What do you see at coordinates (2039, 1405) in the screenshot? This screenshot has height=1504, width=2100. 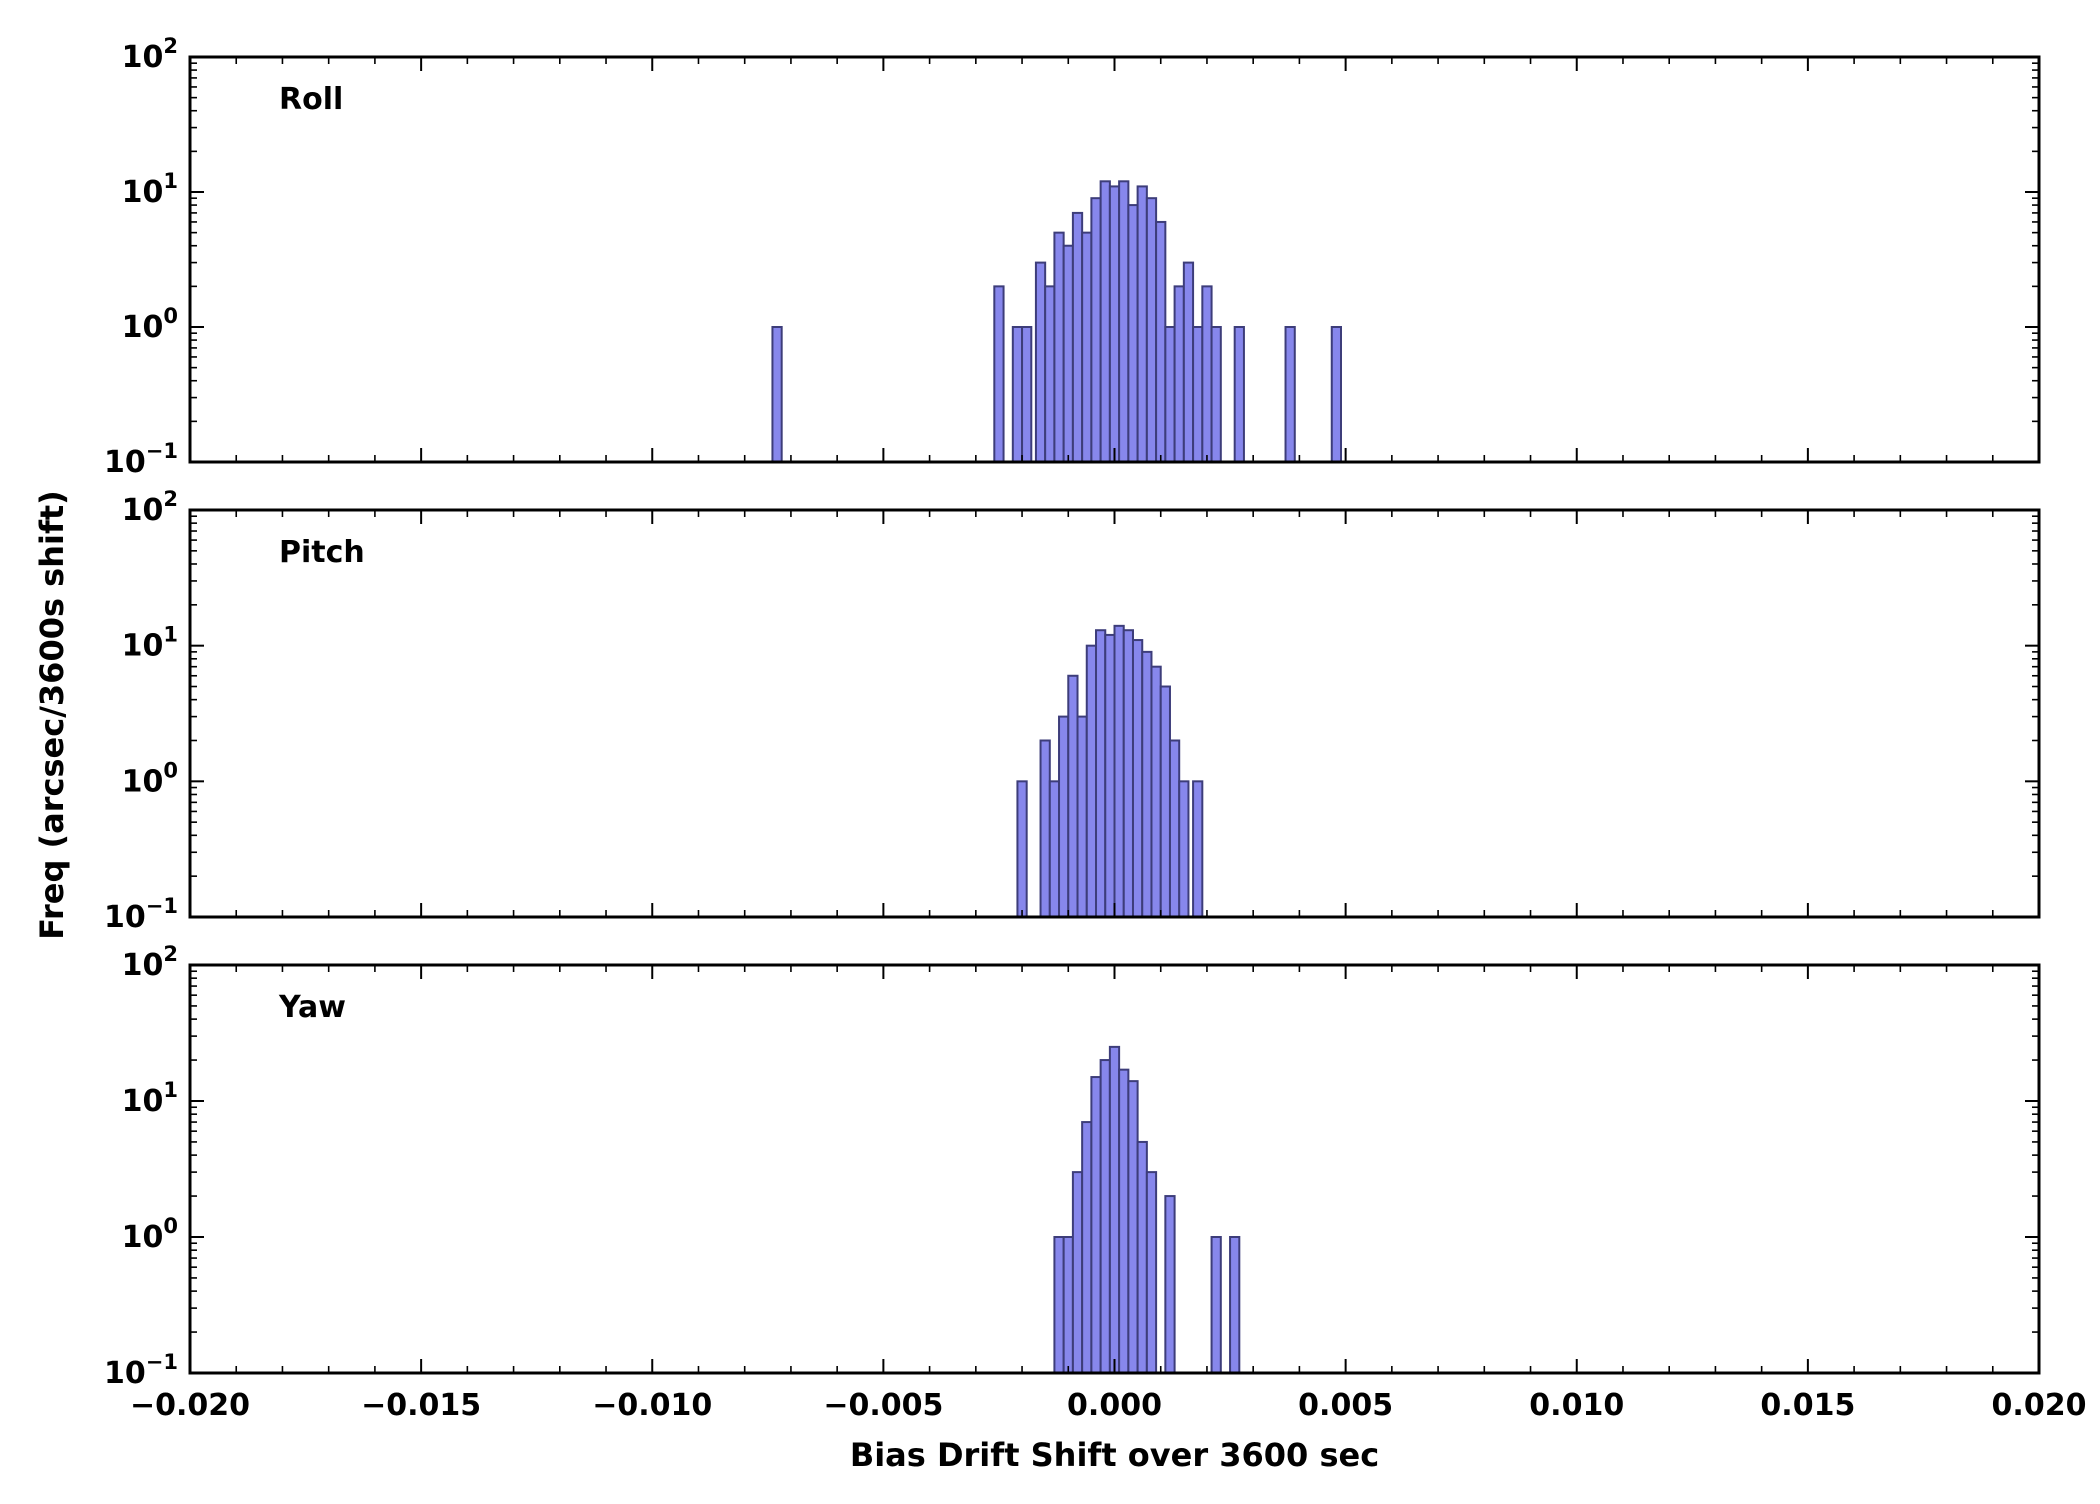 I see `x-tick-label: 0.020` at bounding box center [2039, 1405].